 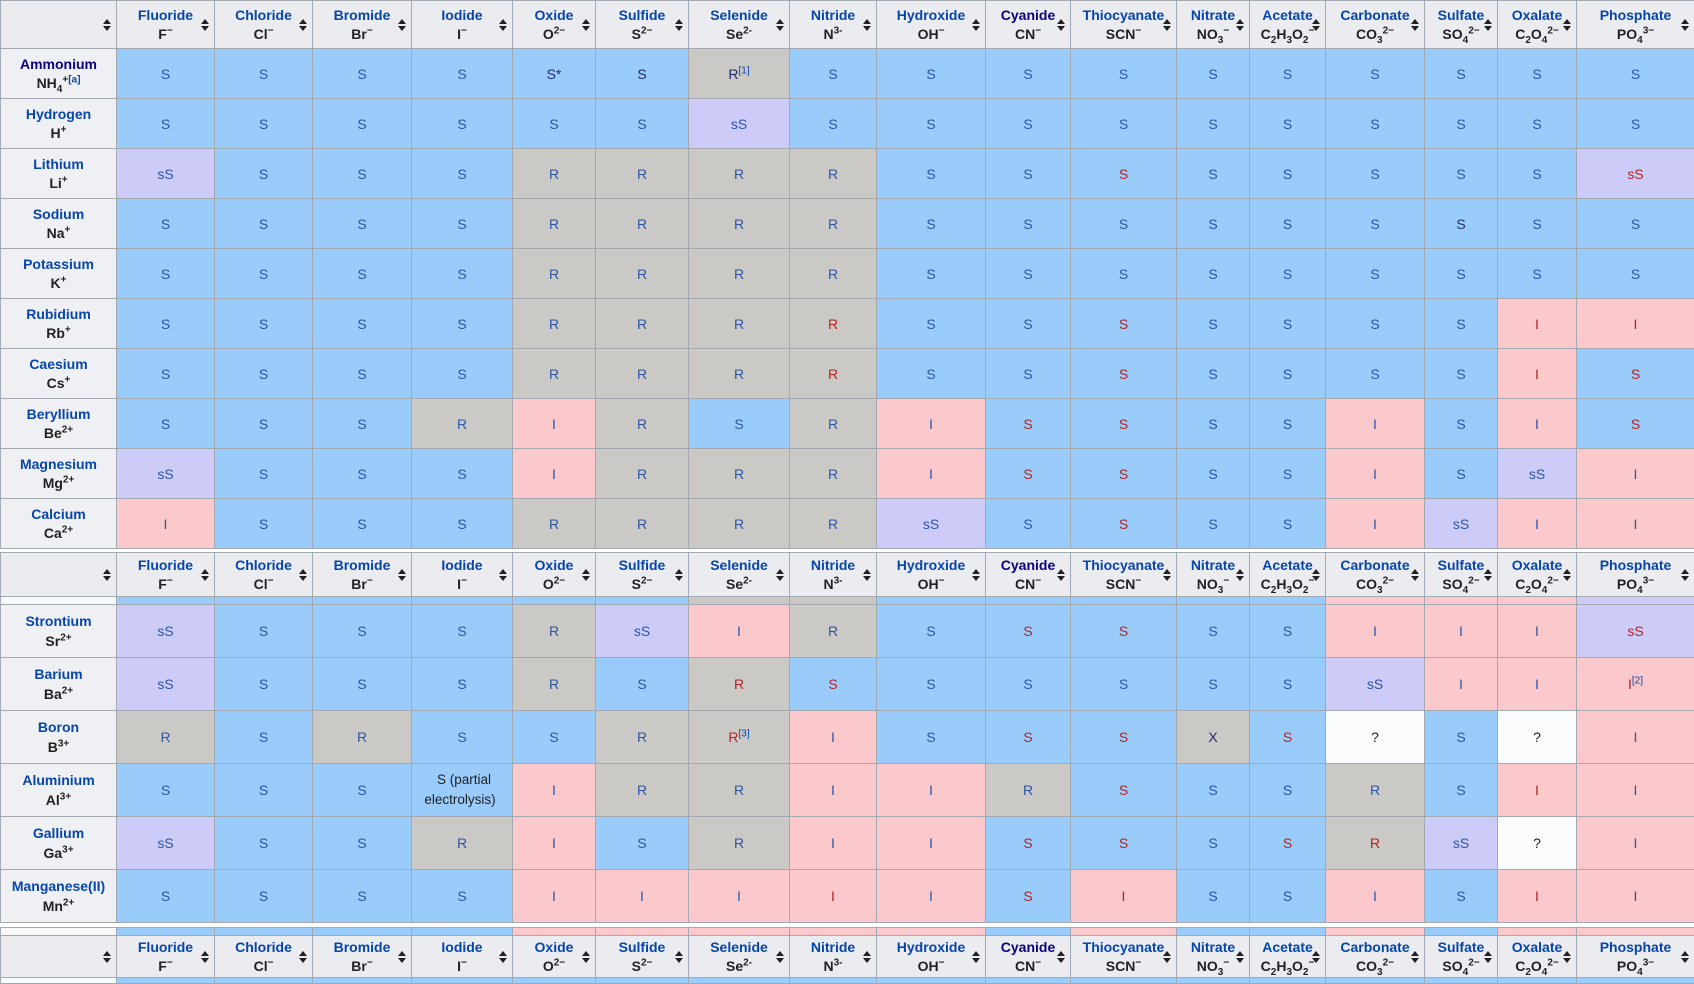 What do you see at coordinates (263, 15) in the screenshot?
I see `anion-name-link: Chloride` at bounding box center [263, 15].